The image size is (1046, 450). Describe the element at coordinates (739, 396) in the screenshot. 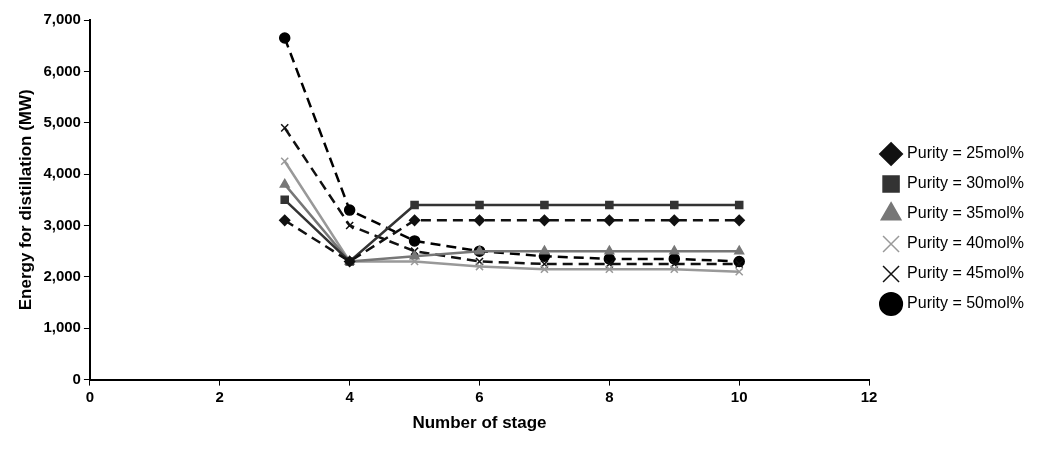

I see `x-tick-label: 10` at that location.